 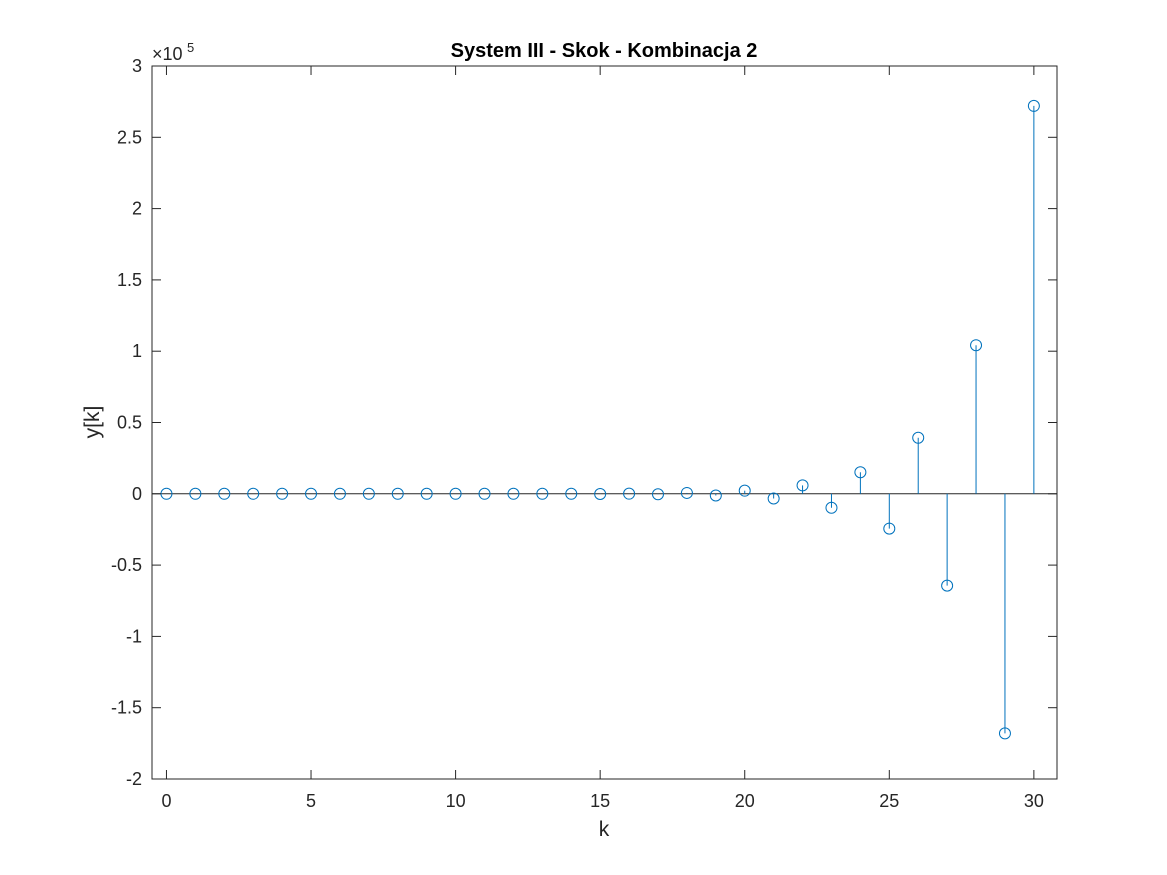 I want to click on y-scale-exponent-label: ×10 5, so click(x=173, y=52).